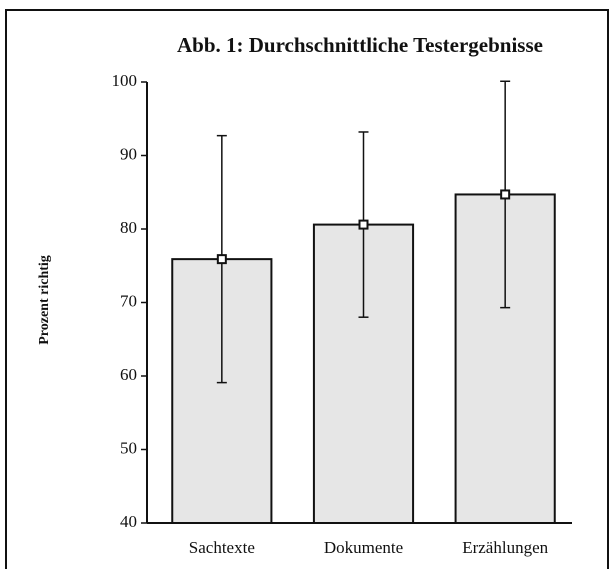  I want to click on y-tick-label: 70, so click(128, 300).